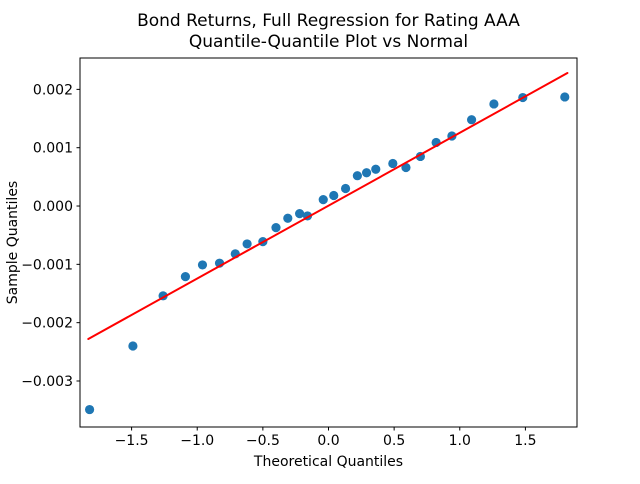 The image size is (640, 484). Describe the element at coordinates (328, 42) in the screenshot. I see `chart-title-line2: Quantile-Quantile Plot vs Normal` at that location.